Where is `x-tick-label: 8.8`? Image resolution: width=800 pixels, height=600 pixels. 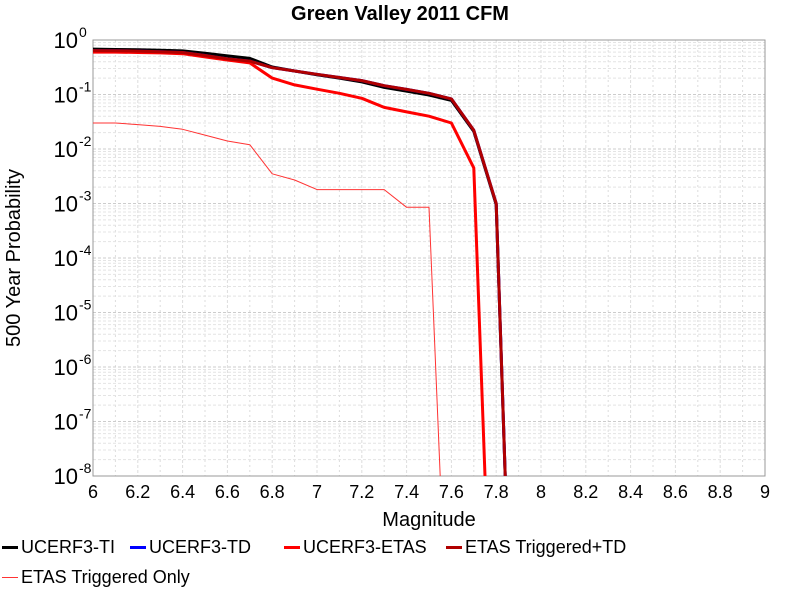 x-tick-label: 8.8 is located at coordinates (720, 492).